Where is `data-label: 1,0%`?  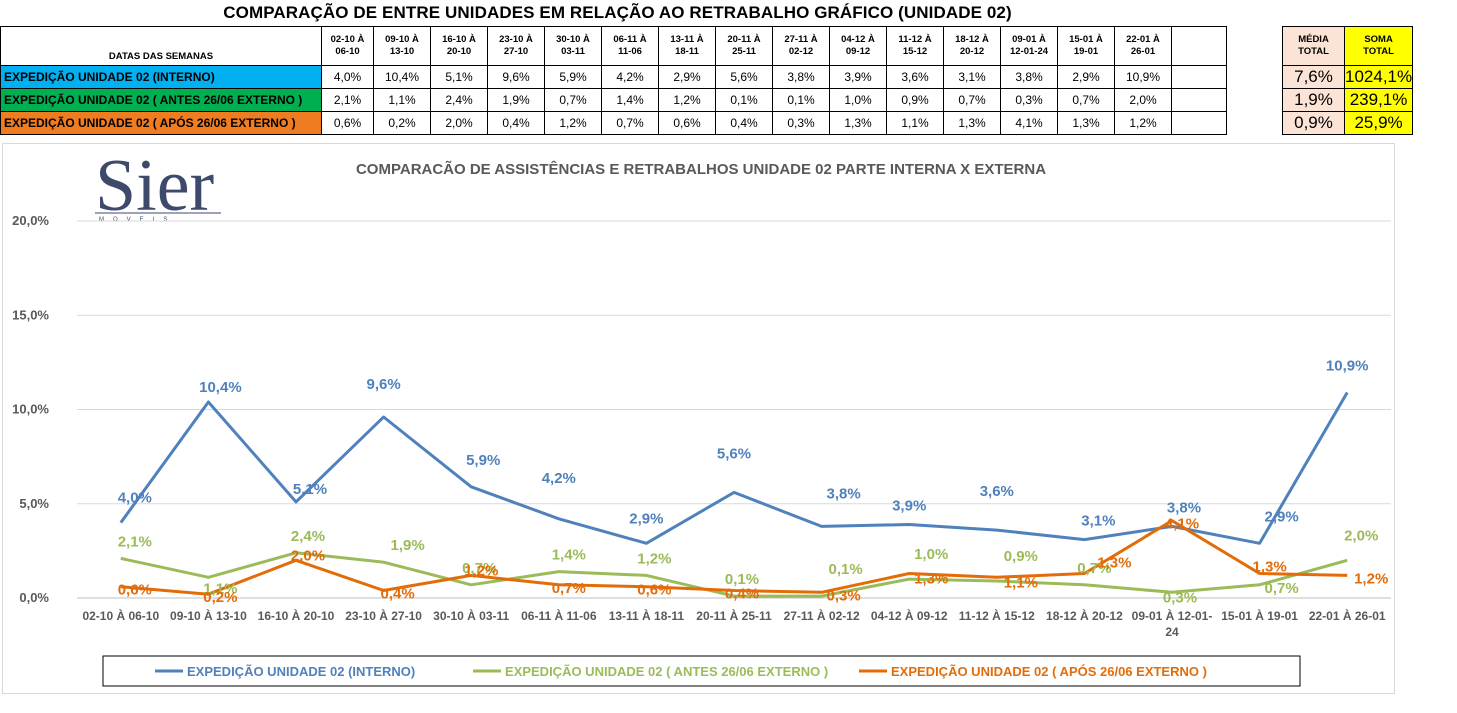
data-label: 1,0% is located at coordinates (931, 554).